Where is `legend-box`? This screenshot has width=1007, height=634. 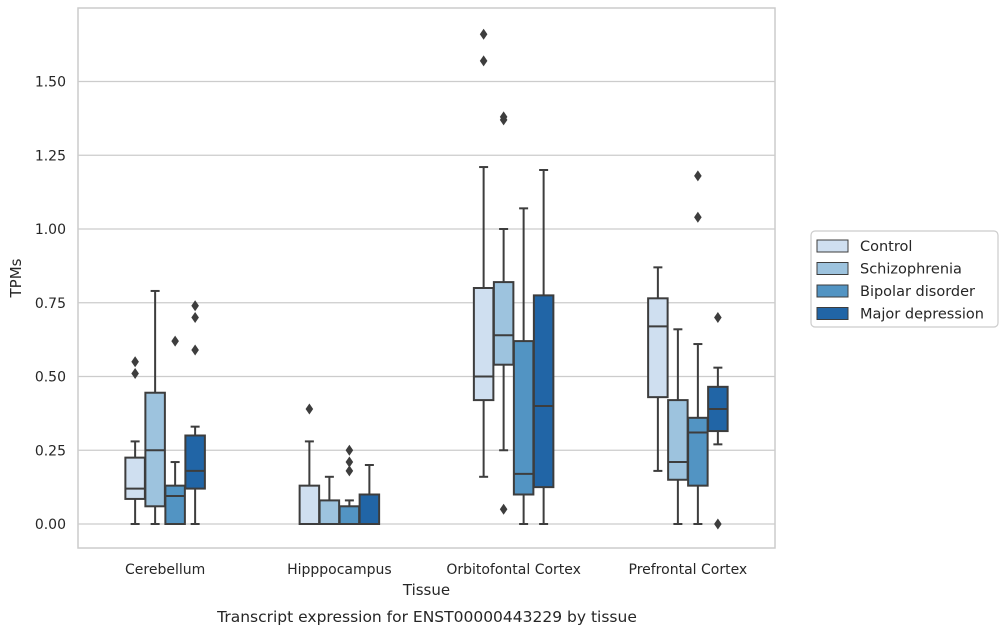
legend-box is located at coordinates (904, 279).